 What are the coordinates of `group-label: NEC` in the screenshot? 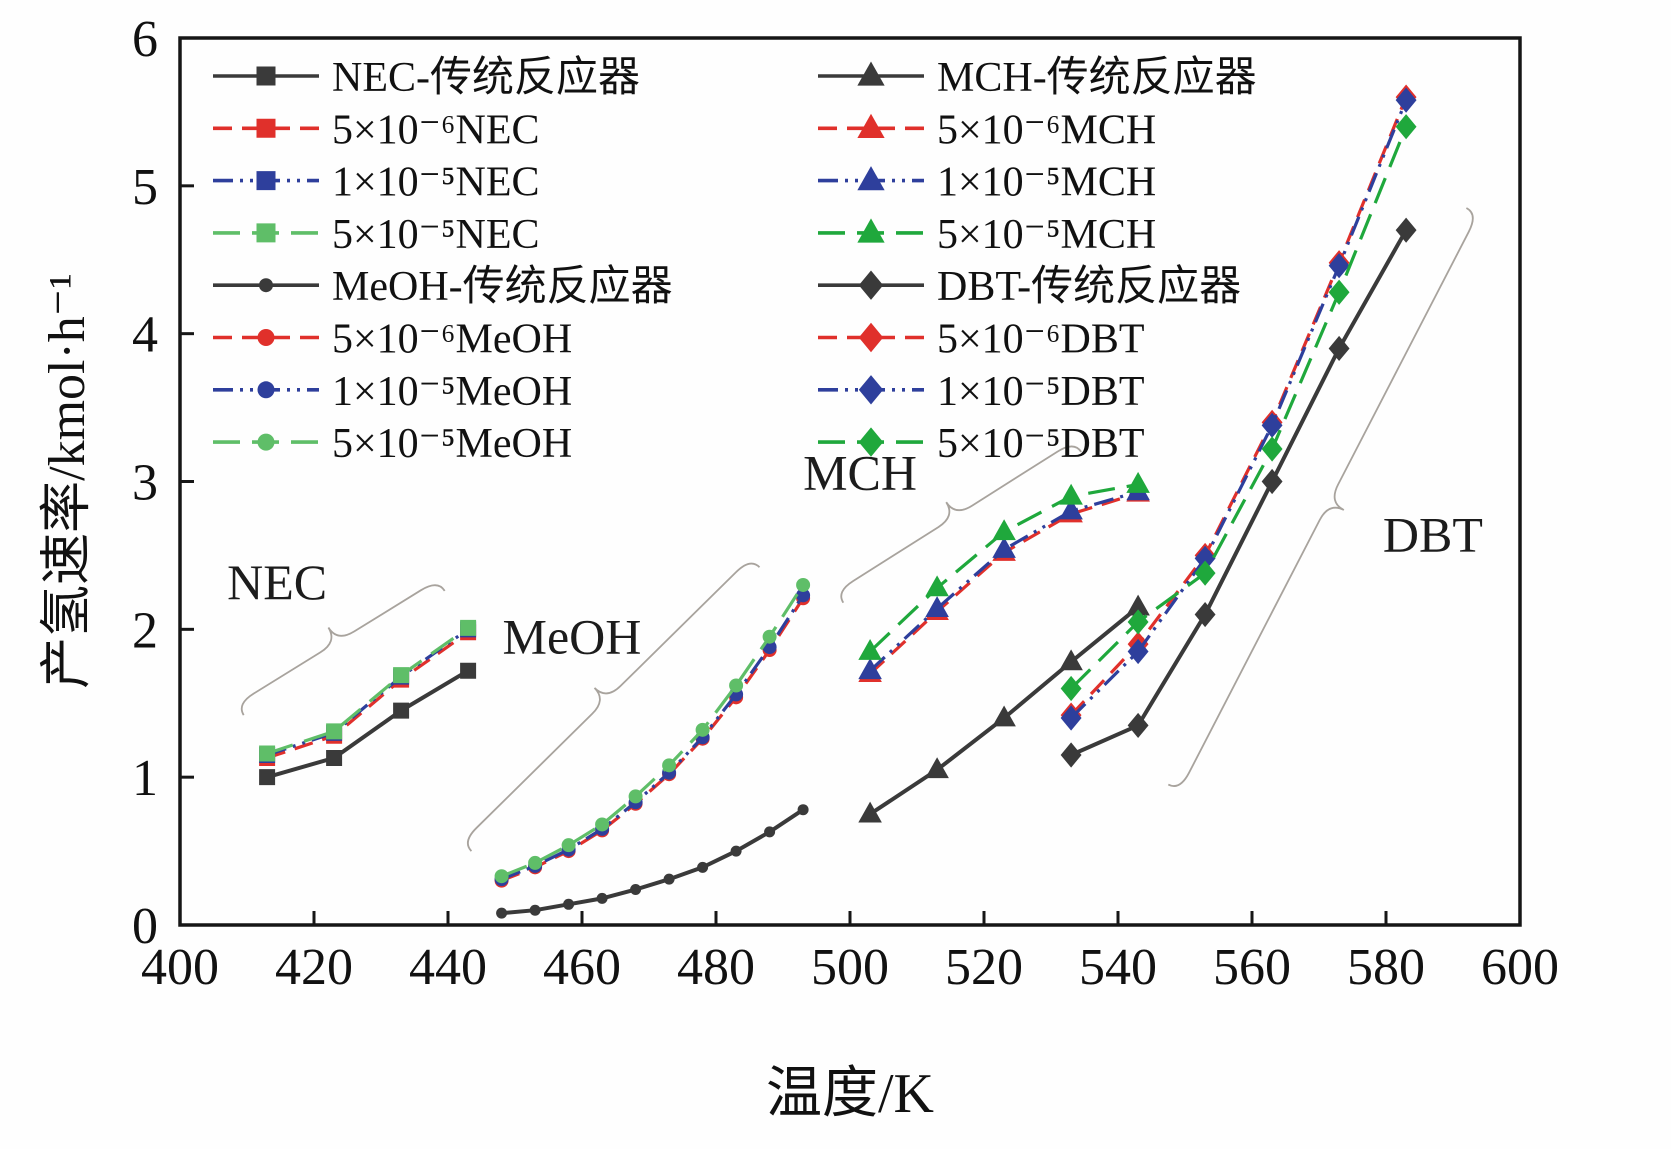 It's located at (277, 582).